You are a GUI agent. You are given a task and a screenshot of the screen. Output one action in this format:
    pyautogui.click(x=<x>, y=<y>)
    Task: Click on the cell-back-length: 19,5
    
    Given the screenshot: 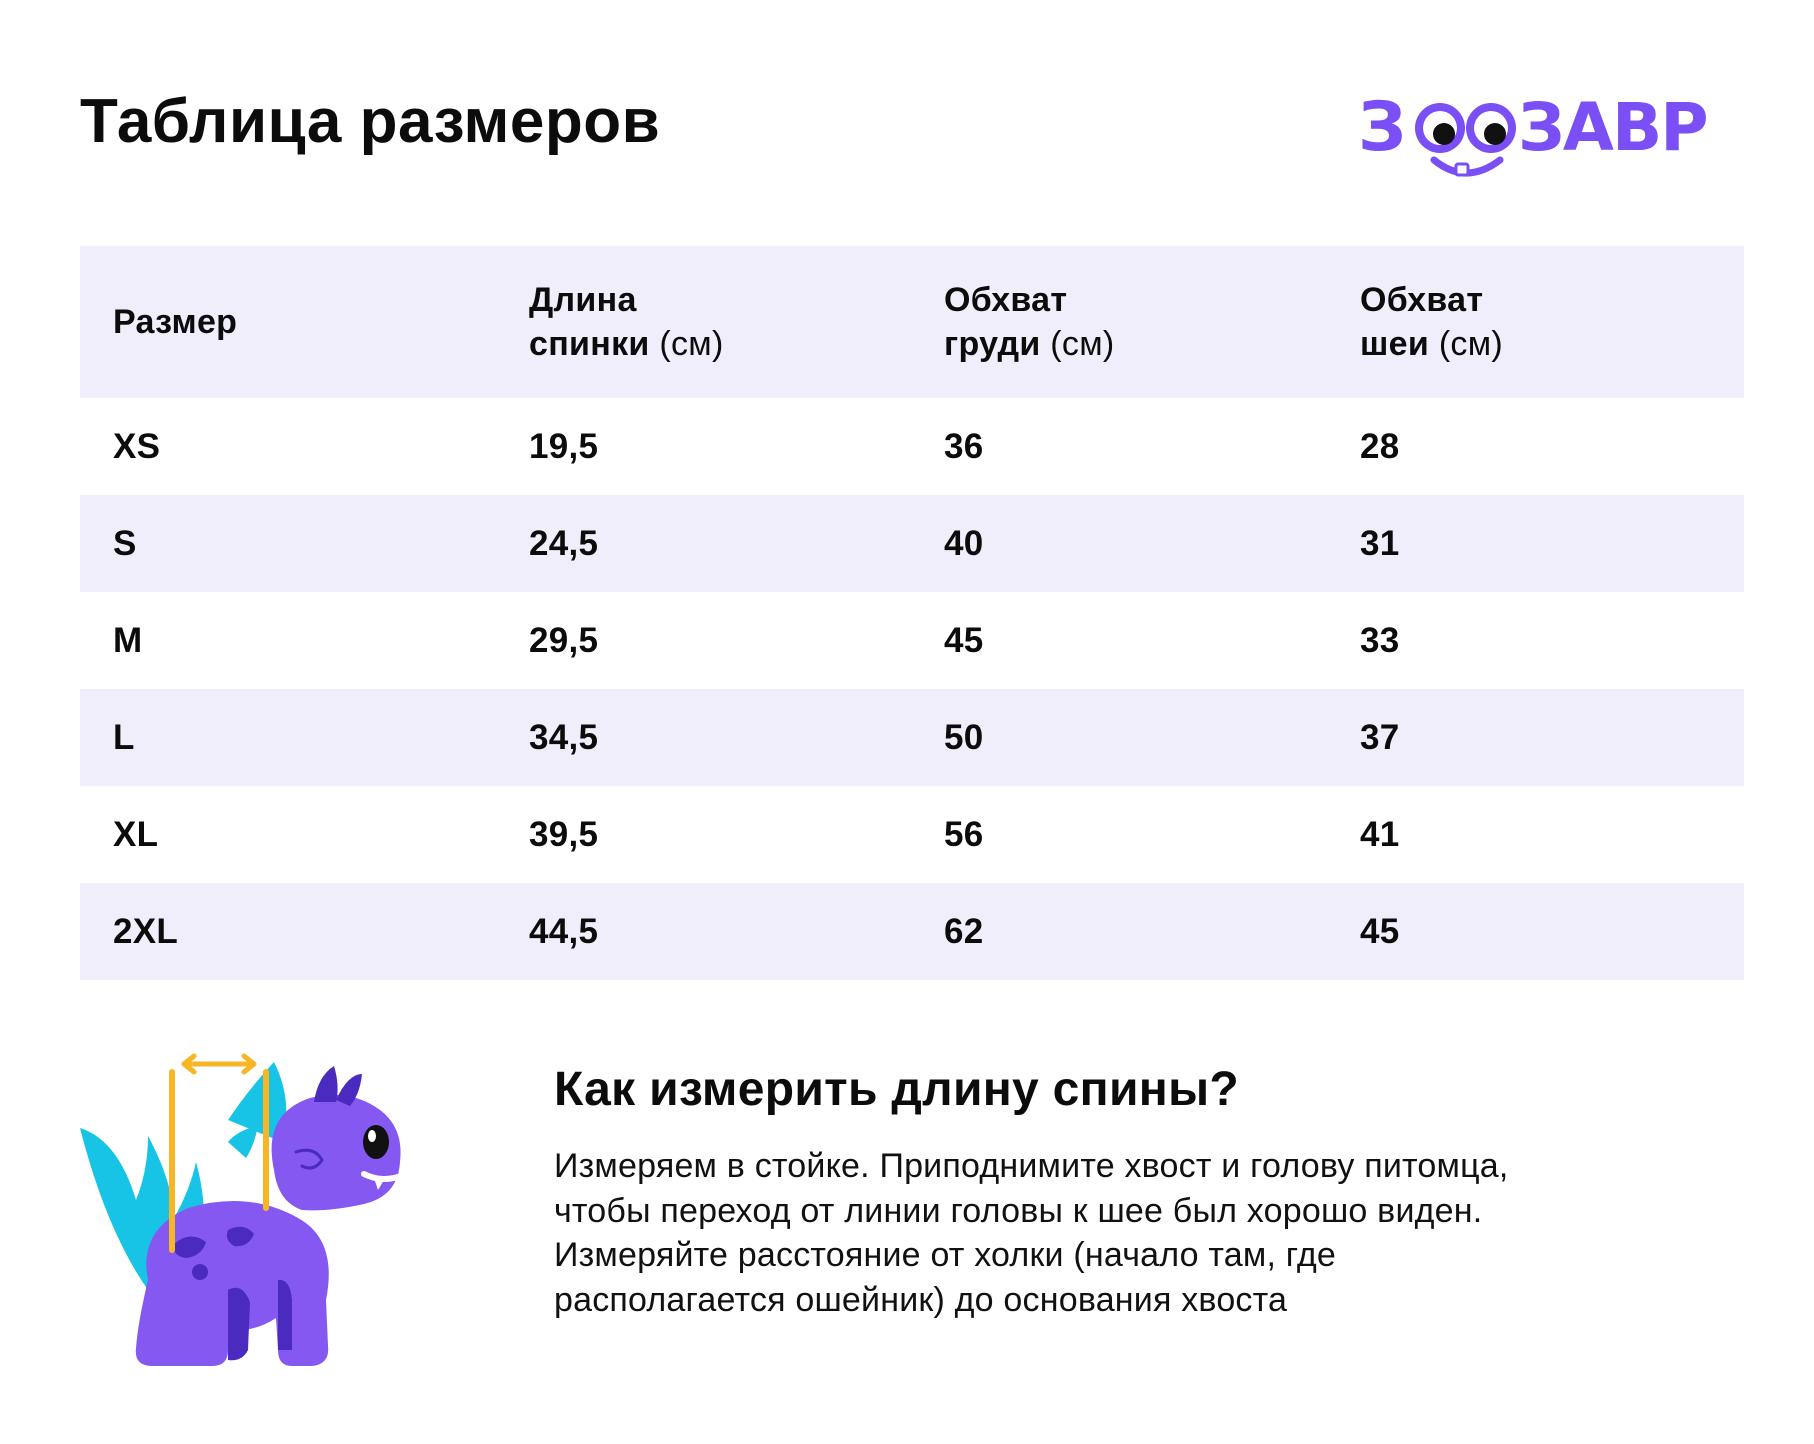 What is the action you would take?
    pyautogui.click(x=564, y=446)
    